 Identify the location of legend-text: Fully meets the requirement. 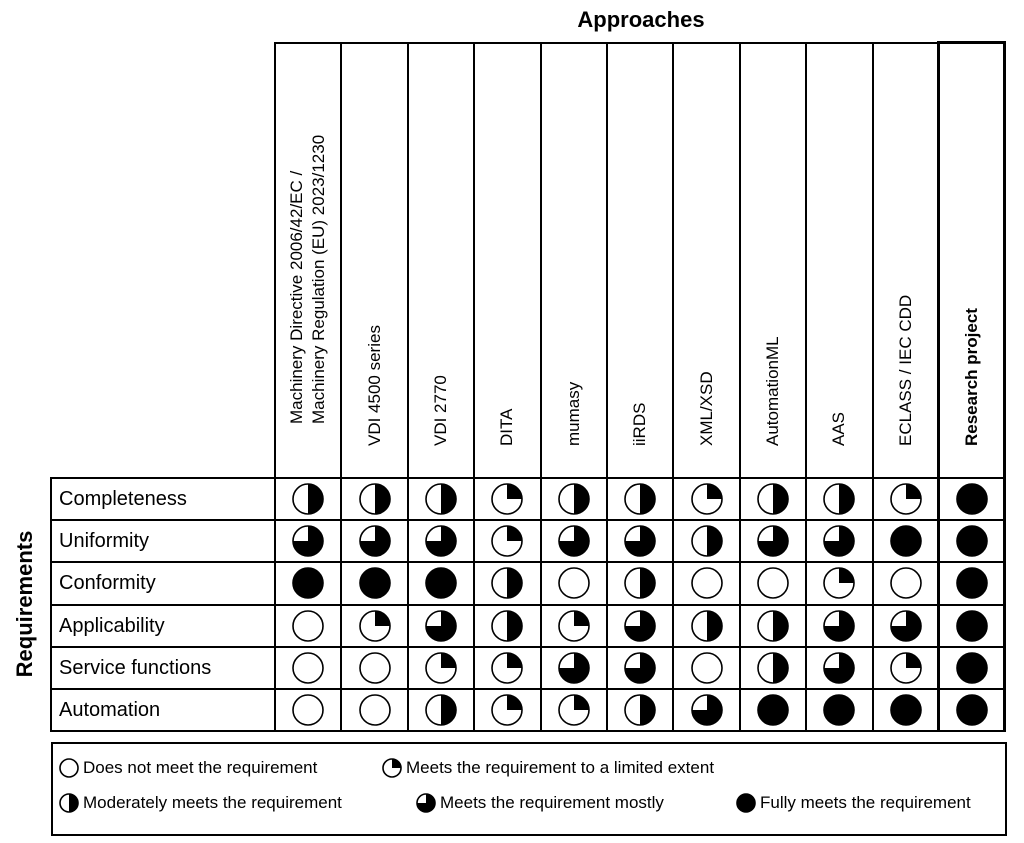
(865, 802).